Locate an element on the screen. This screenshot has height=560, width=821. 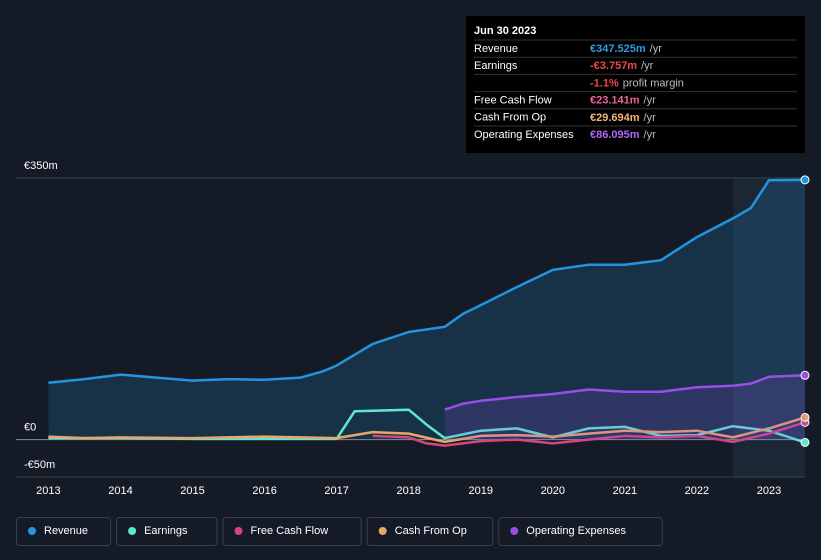
x-tick-label: 2016 is located at coordinates (264, 491).